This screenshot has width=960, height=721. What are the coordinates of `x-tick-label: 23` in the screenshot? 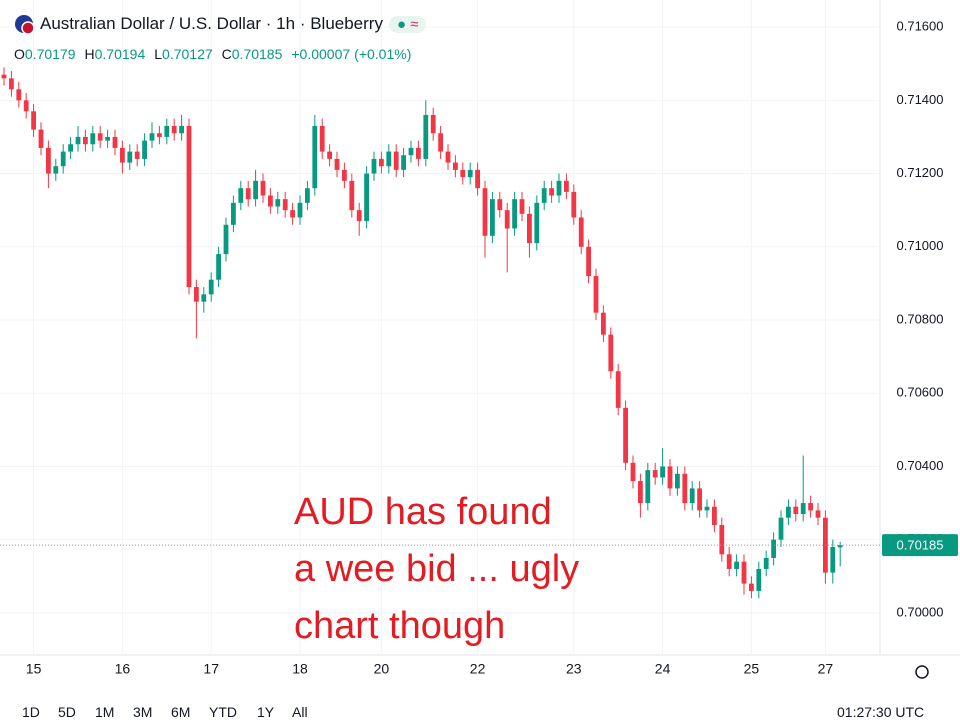 It's located at (574, 669).